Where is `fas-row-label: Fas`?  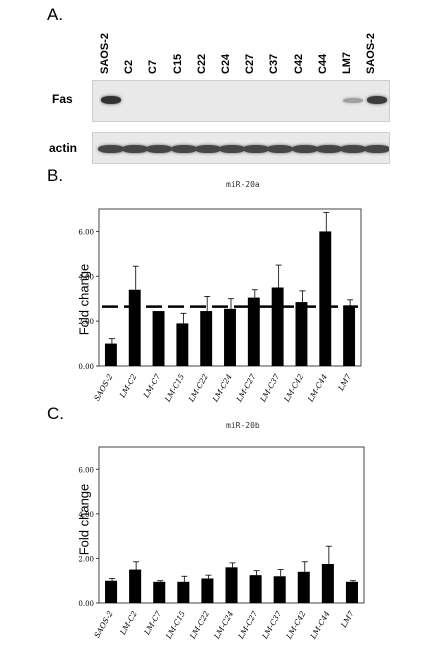
fas-row-label: Fas is located at coordinates (62, 99).